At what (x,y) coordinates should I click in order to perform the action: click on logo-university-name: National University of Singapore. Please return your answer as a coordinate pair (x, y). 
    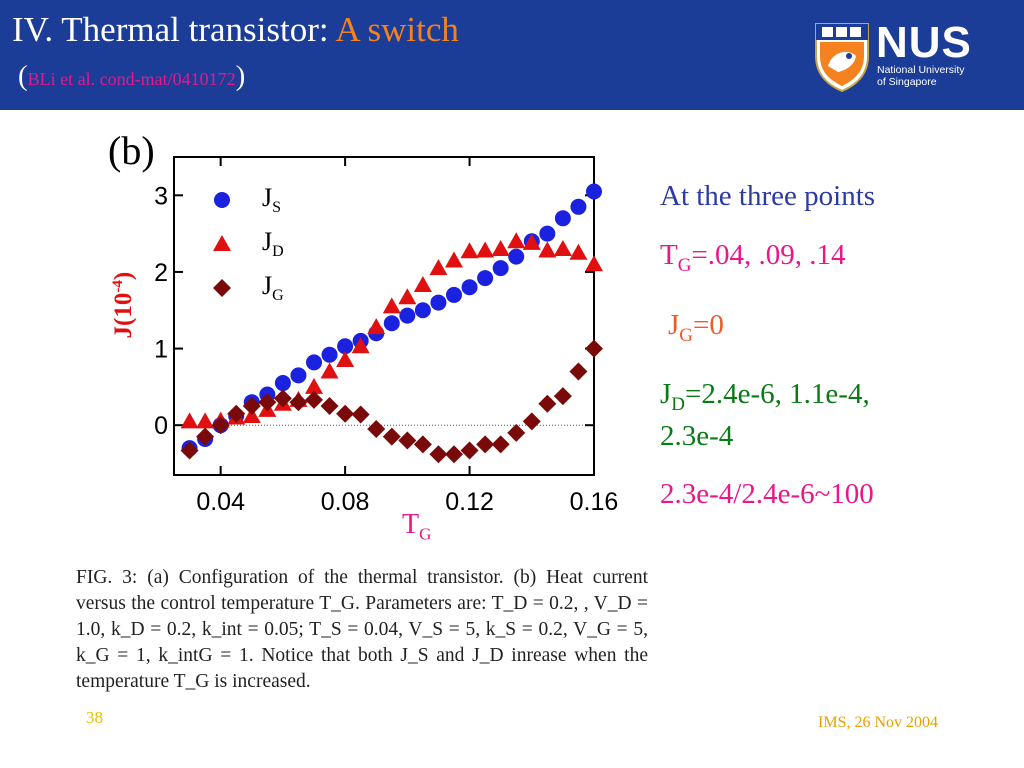
    Looking at the image, I should click on (921, 76).